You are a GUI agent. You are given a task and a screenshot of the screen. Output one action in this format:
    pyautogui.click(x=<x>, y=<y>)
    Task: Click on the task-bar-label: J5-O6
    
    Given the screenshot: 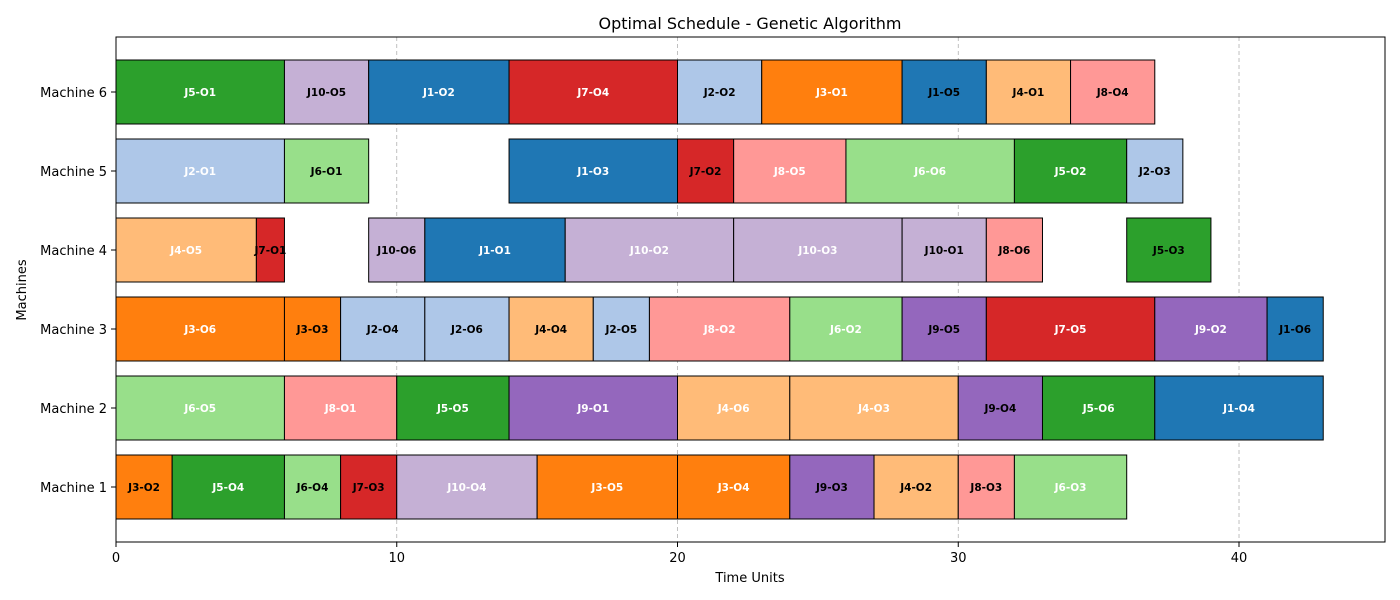 What is the action you would take?
    pyautogui.click(x=1098, y=409)
    